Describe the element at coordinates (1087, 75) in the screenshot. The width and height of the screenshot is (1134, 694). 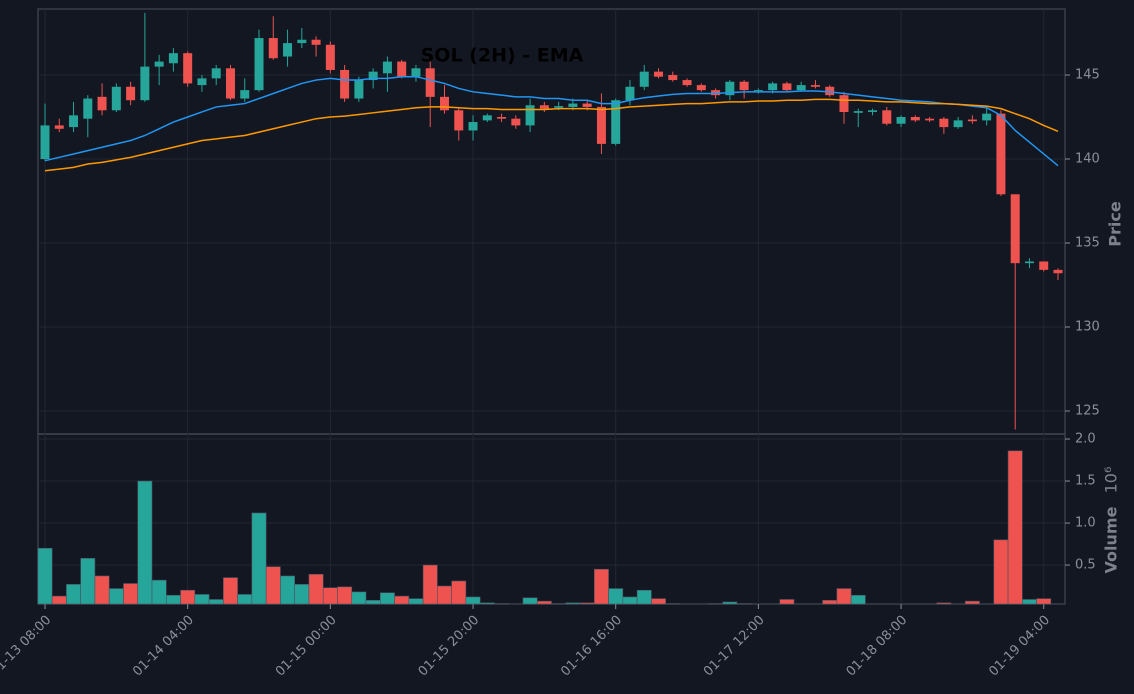
I see `y-tick-label: 145` at that location.